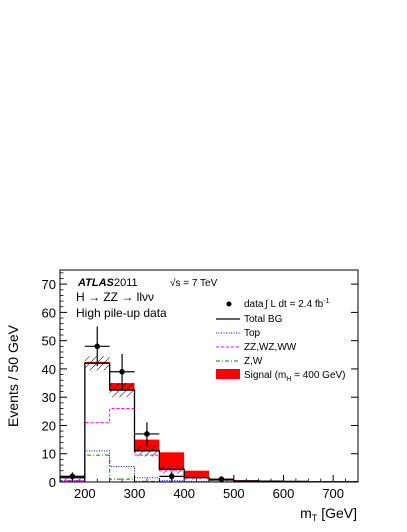  What do you see at coordinates (254, 304) in the screenshot?
I see `legend-data-label: data` at bounding box center [254, 304].